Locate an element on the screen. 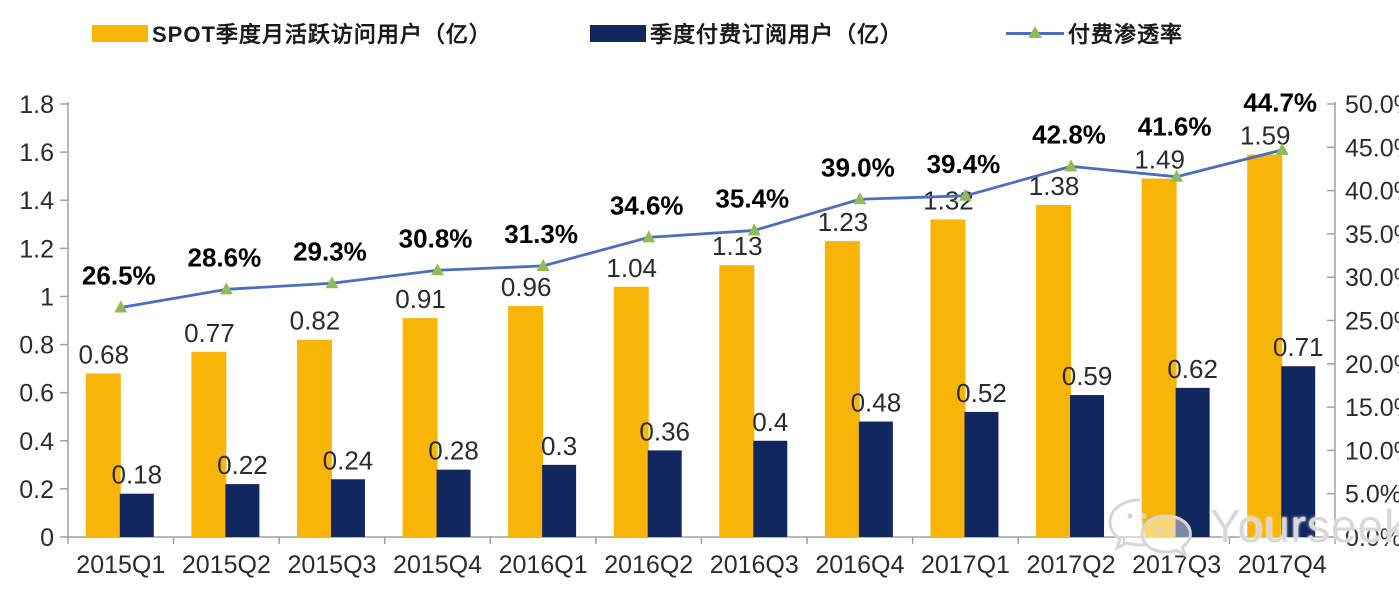 Image resolution: width=1399 pixels, height=596 pixels. right-axis-tick-label: 50.0% is located at coordinates (1372, 105).